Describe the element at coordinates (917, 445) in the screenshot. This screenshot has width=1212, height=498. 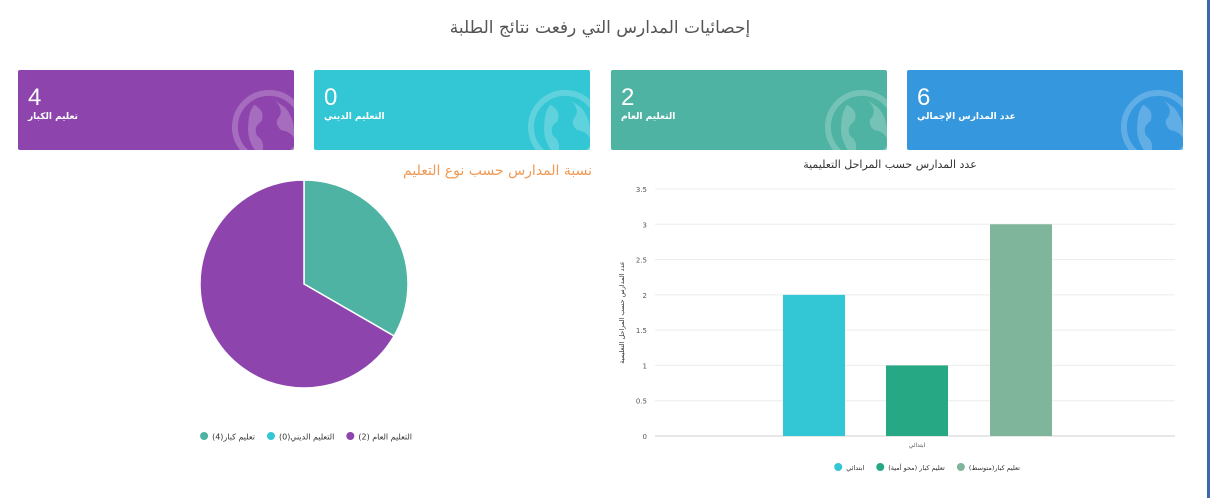
I see `x-tick-label: ابتدائي` at that location.